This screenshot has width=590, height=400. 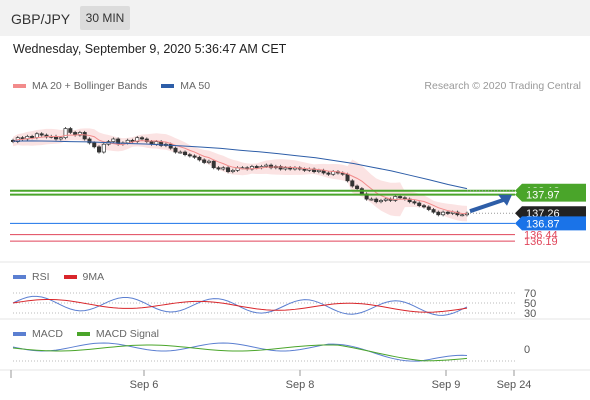 I want to click on rsi-legend: RSI 9MA, so click(x=58, y=277).